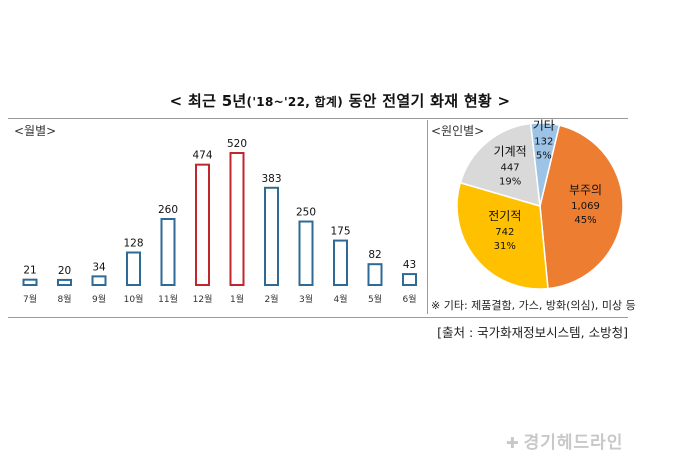  I want to click on bar-value-label: 20, so click(64, 271).